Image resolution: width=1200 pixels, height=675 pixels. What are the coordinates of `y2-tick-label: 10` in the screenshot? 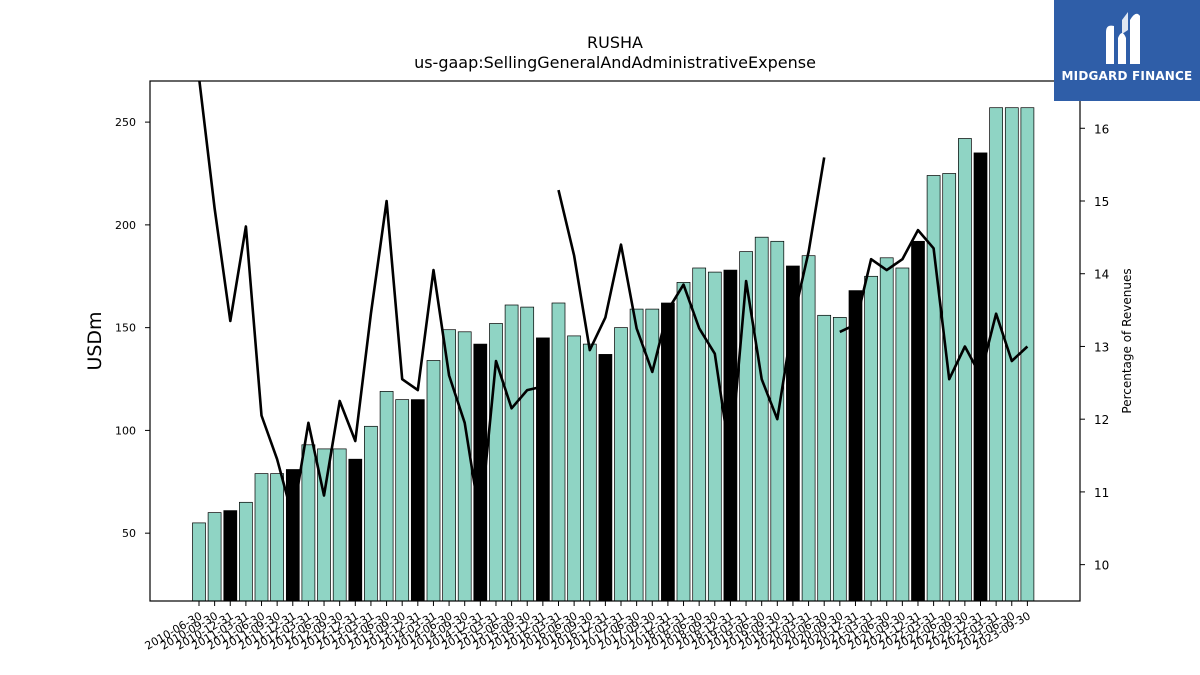 It's located at (1101, 566).